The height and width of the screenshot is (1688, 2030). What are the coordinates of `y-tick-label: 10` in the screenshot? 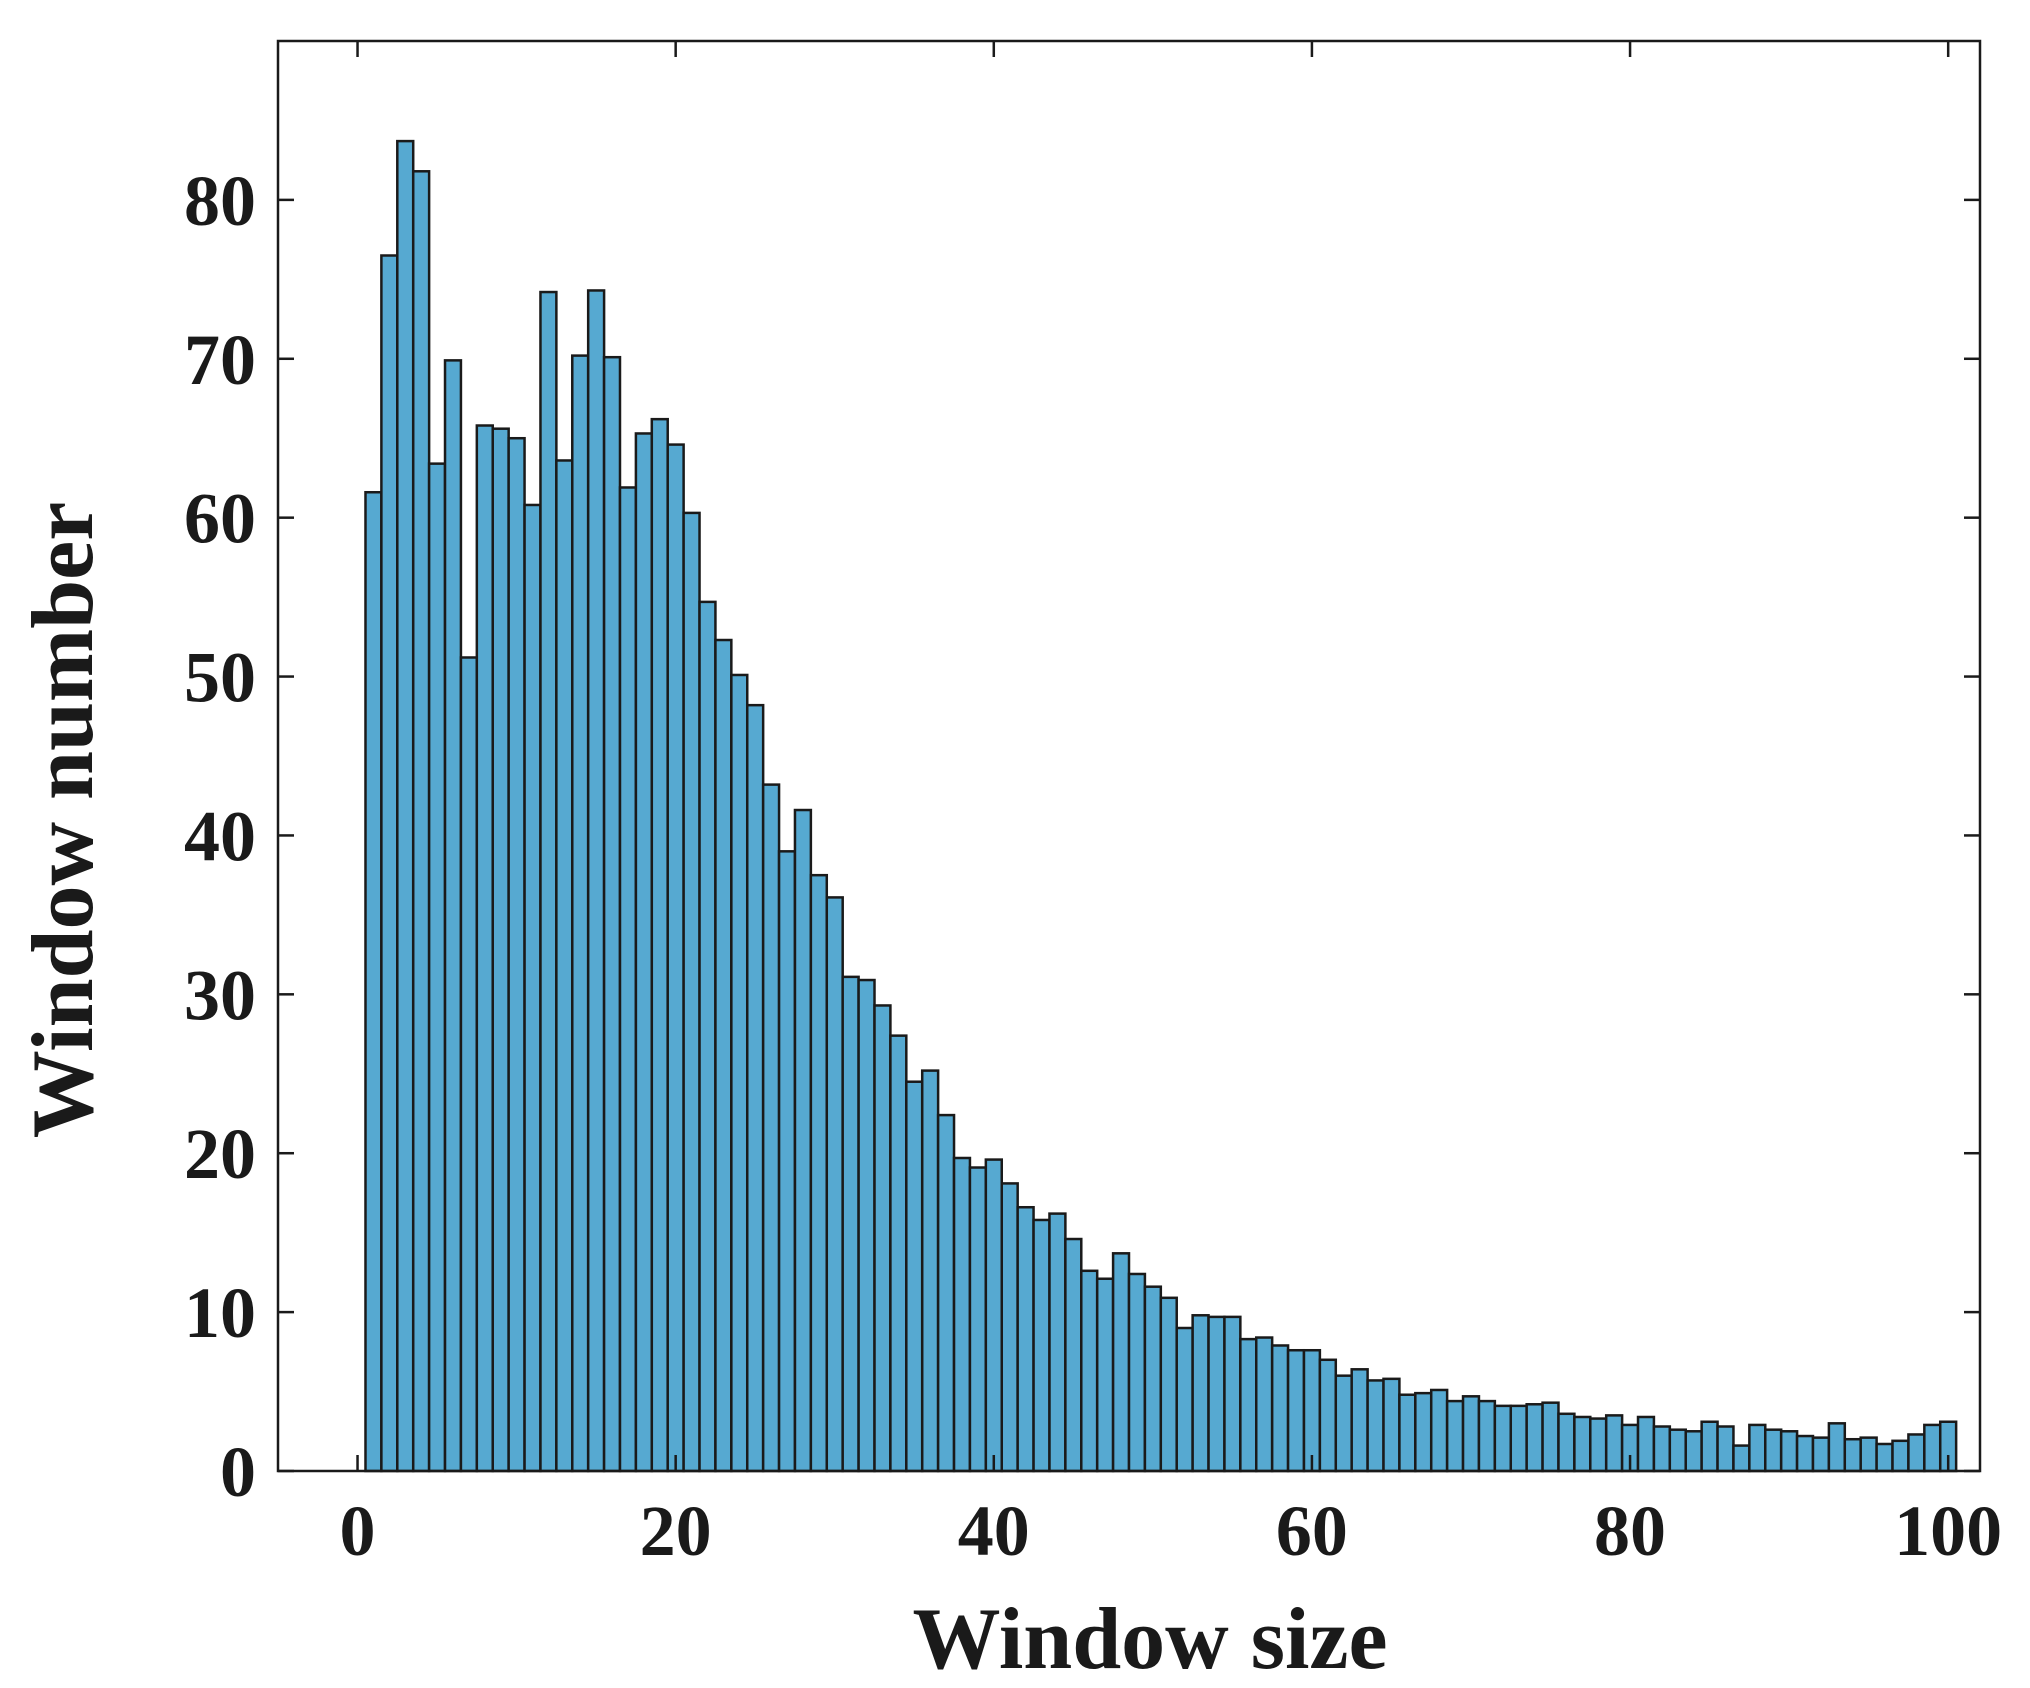 It's located at (220, 1313).